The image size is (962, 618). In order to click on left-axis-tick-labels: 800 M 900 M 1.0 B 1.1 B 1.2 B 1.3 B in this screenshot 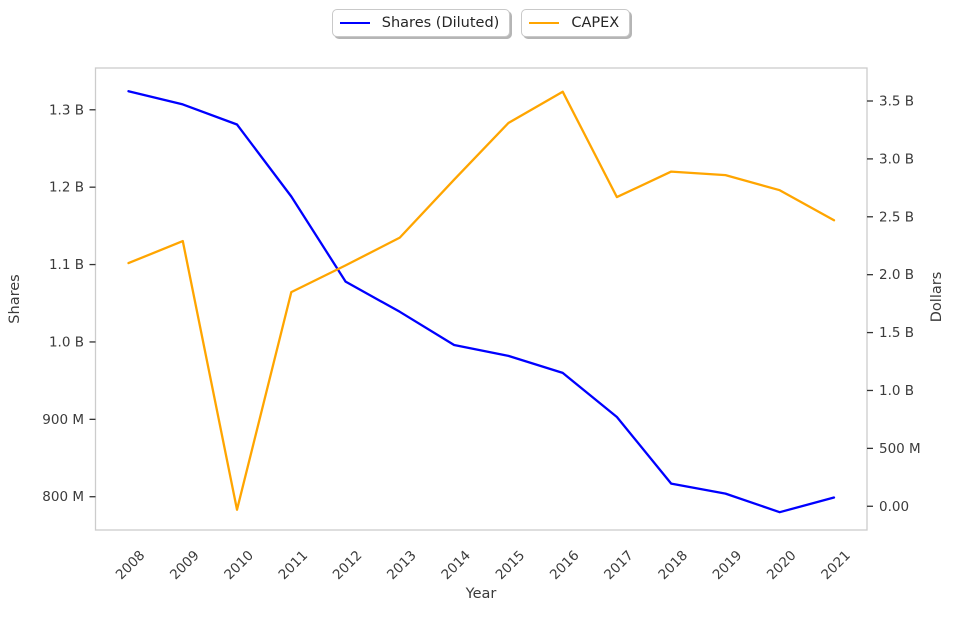, I will do `click(63, 303)`.